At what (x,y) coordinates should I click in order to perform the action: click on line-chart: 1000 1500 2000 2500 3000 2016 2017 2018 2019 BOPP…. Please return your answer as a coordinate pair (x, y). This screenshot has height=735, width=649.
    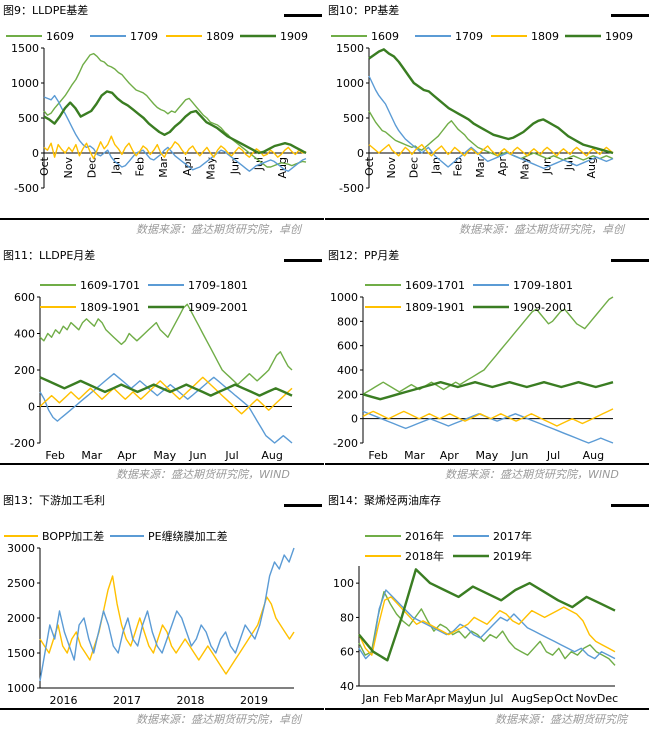
    Looking at the image, I should click on (149, 618).